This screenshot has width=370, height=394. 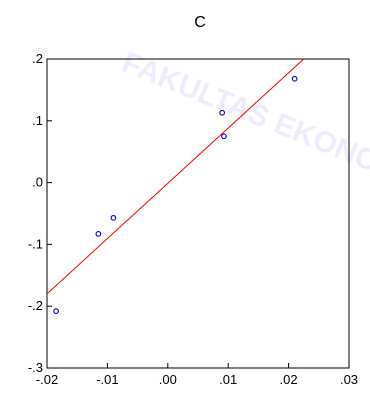 What do you see at coordinates (197, 375) in the screenshot?
I see `x-axis: -.02 -.01 .00 .01 .02 .03` at bounding box center [197, 375].